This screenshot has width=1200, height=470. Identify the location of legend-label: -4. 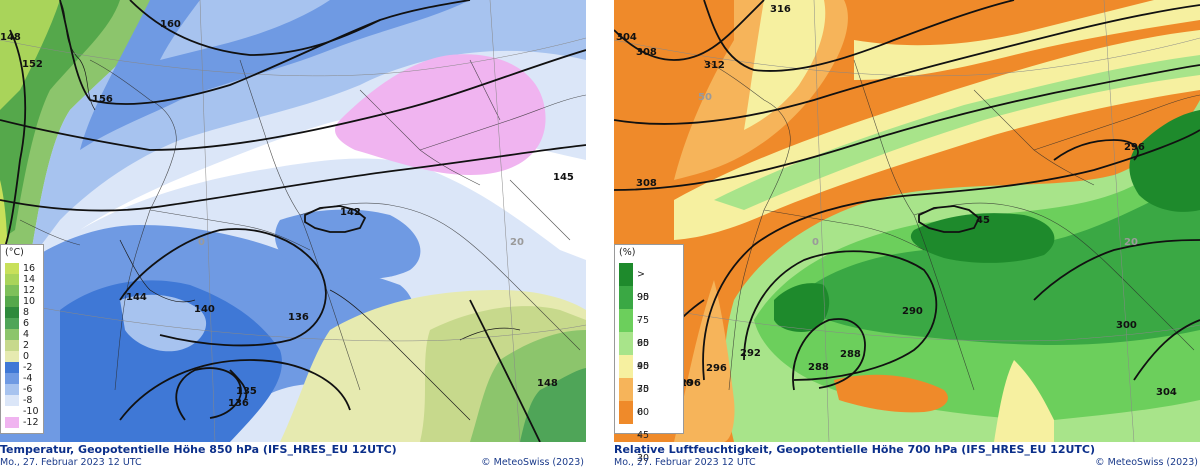
(28, 378).